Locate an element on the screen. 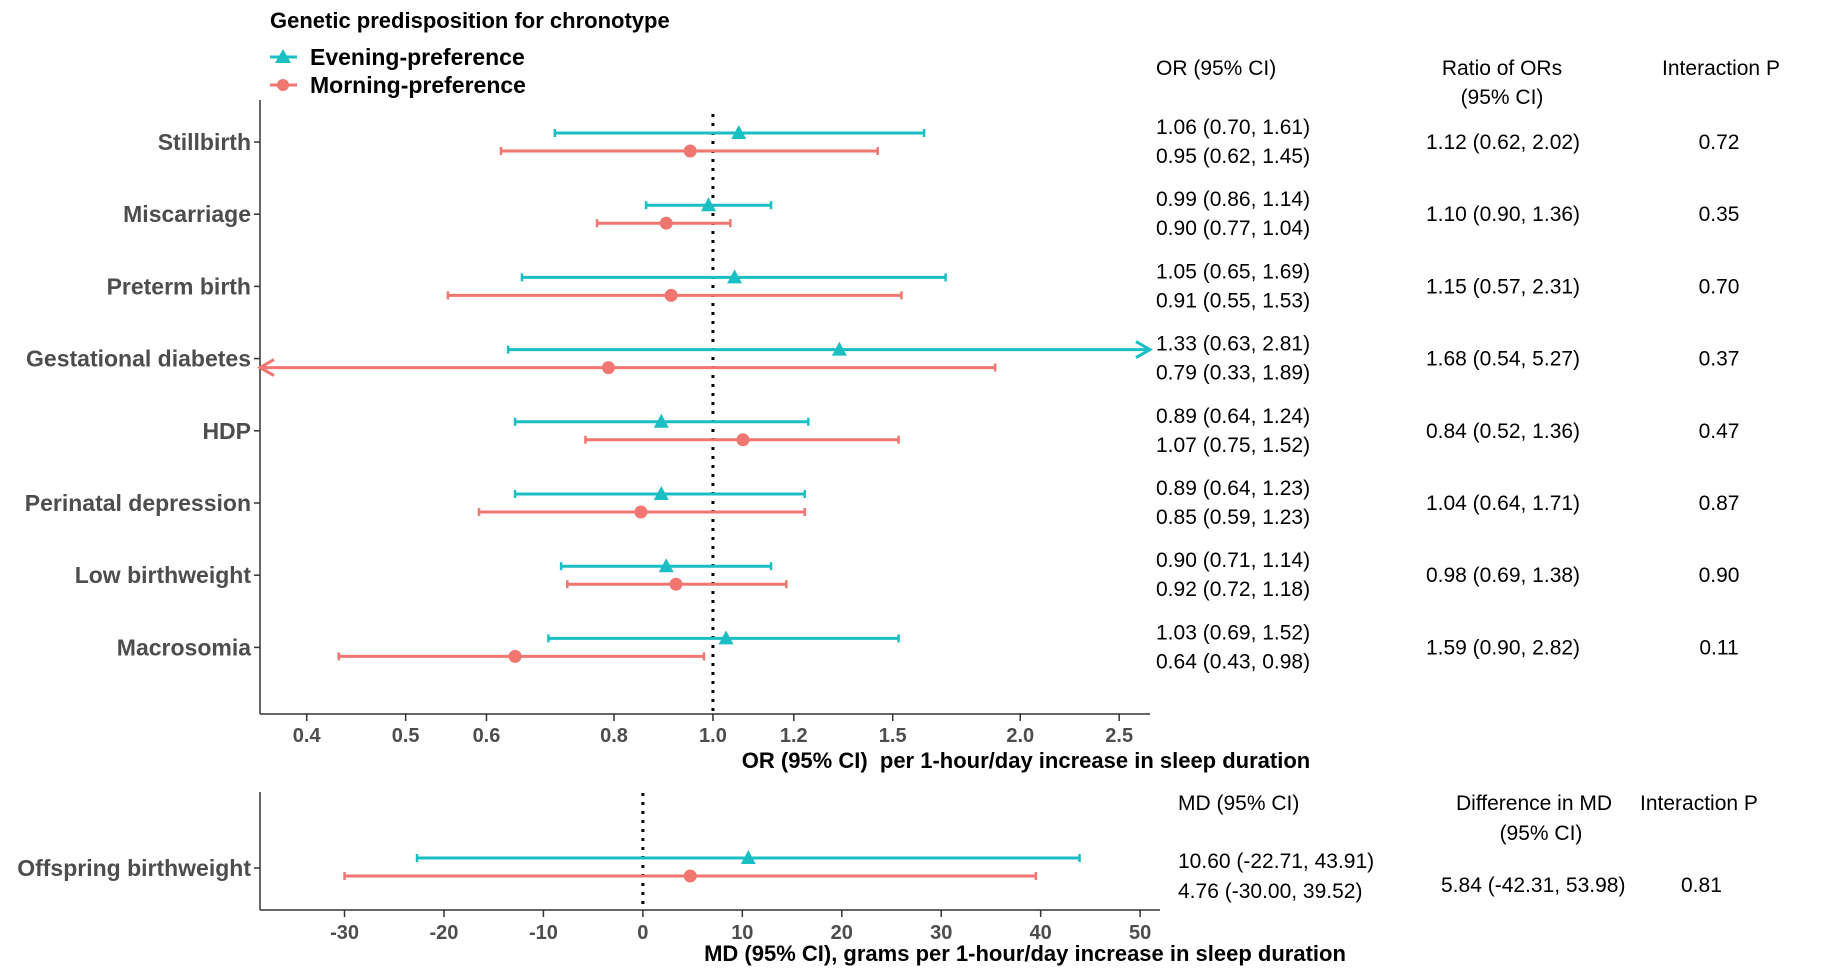  top-x-tick-label: 2.5 is located at coordinates (1119, 736).